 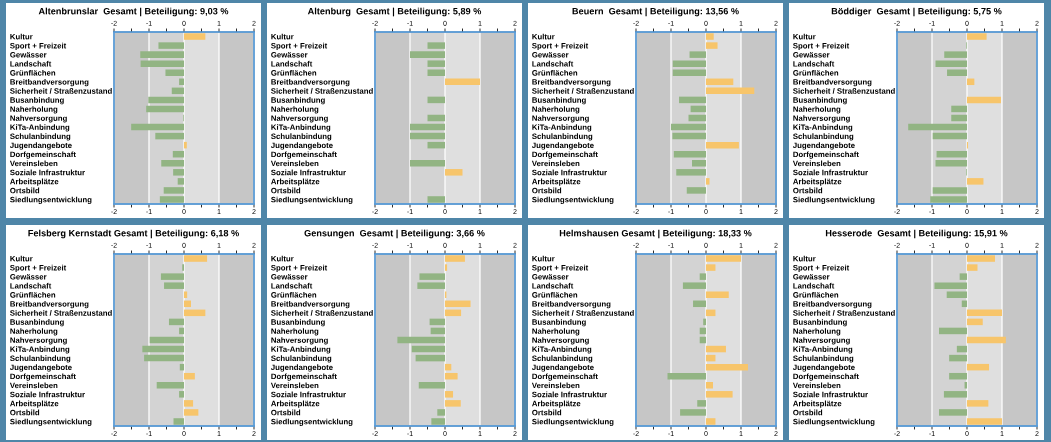 What do you see at coordinates (133, 12) in the screenshot?
I see `chart-title: Altenbrunslar Gesamt | Beteiligung: 9,03 %` at bounding box center [133, 12].